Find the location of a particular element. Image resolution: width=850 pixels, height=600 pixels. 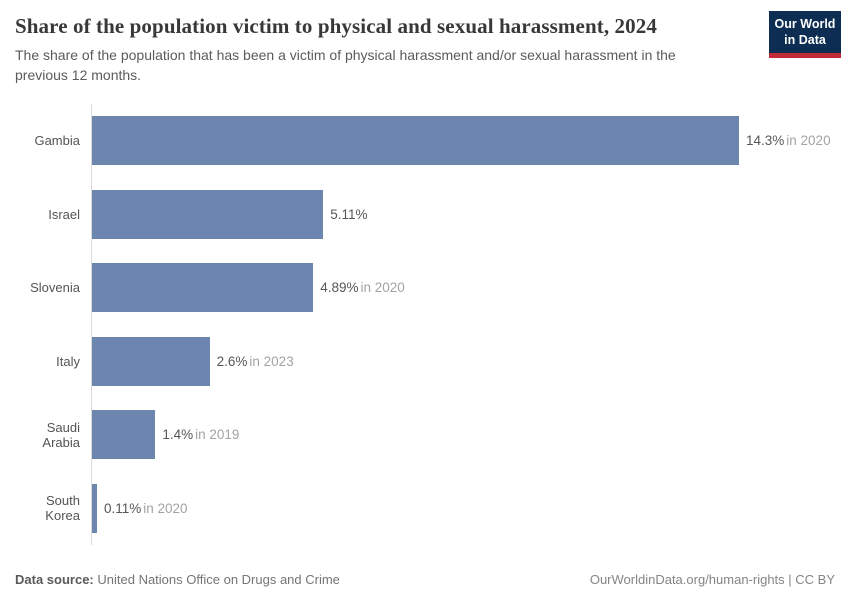

owid-logo-line2: in Data is located at coordinates (805, 39).